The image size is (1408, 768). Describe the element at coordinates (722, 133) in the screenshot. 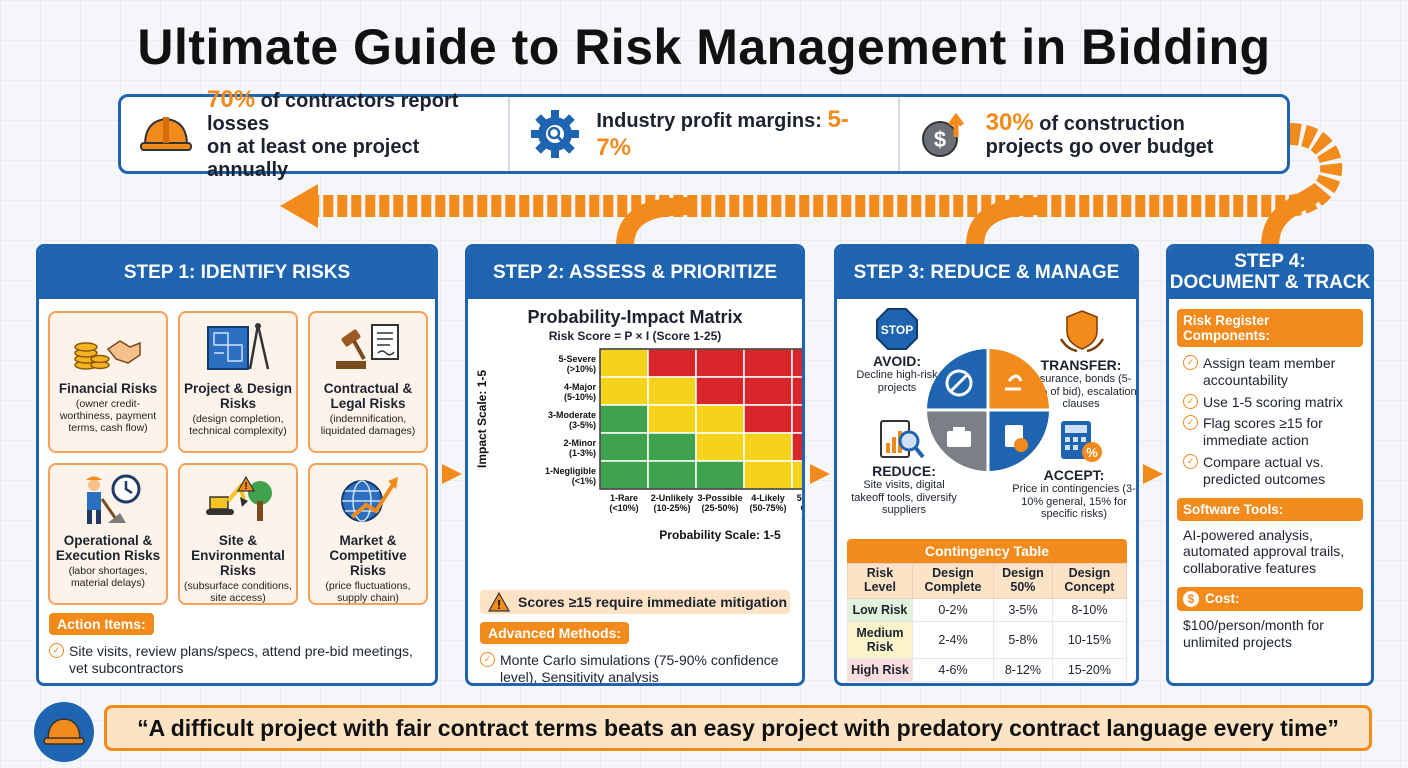

I see `stat-value: 5-7%` at that location.